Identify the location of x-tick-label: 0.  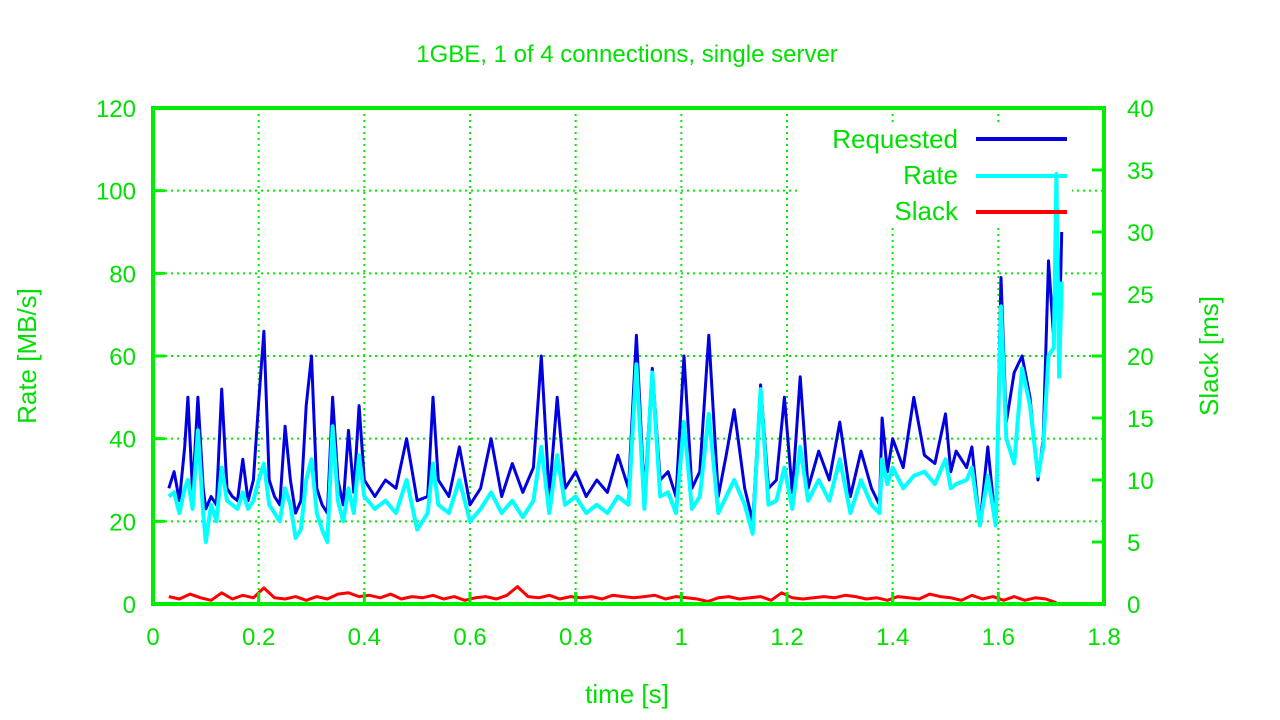
(152, 637).